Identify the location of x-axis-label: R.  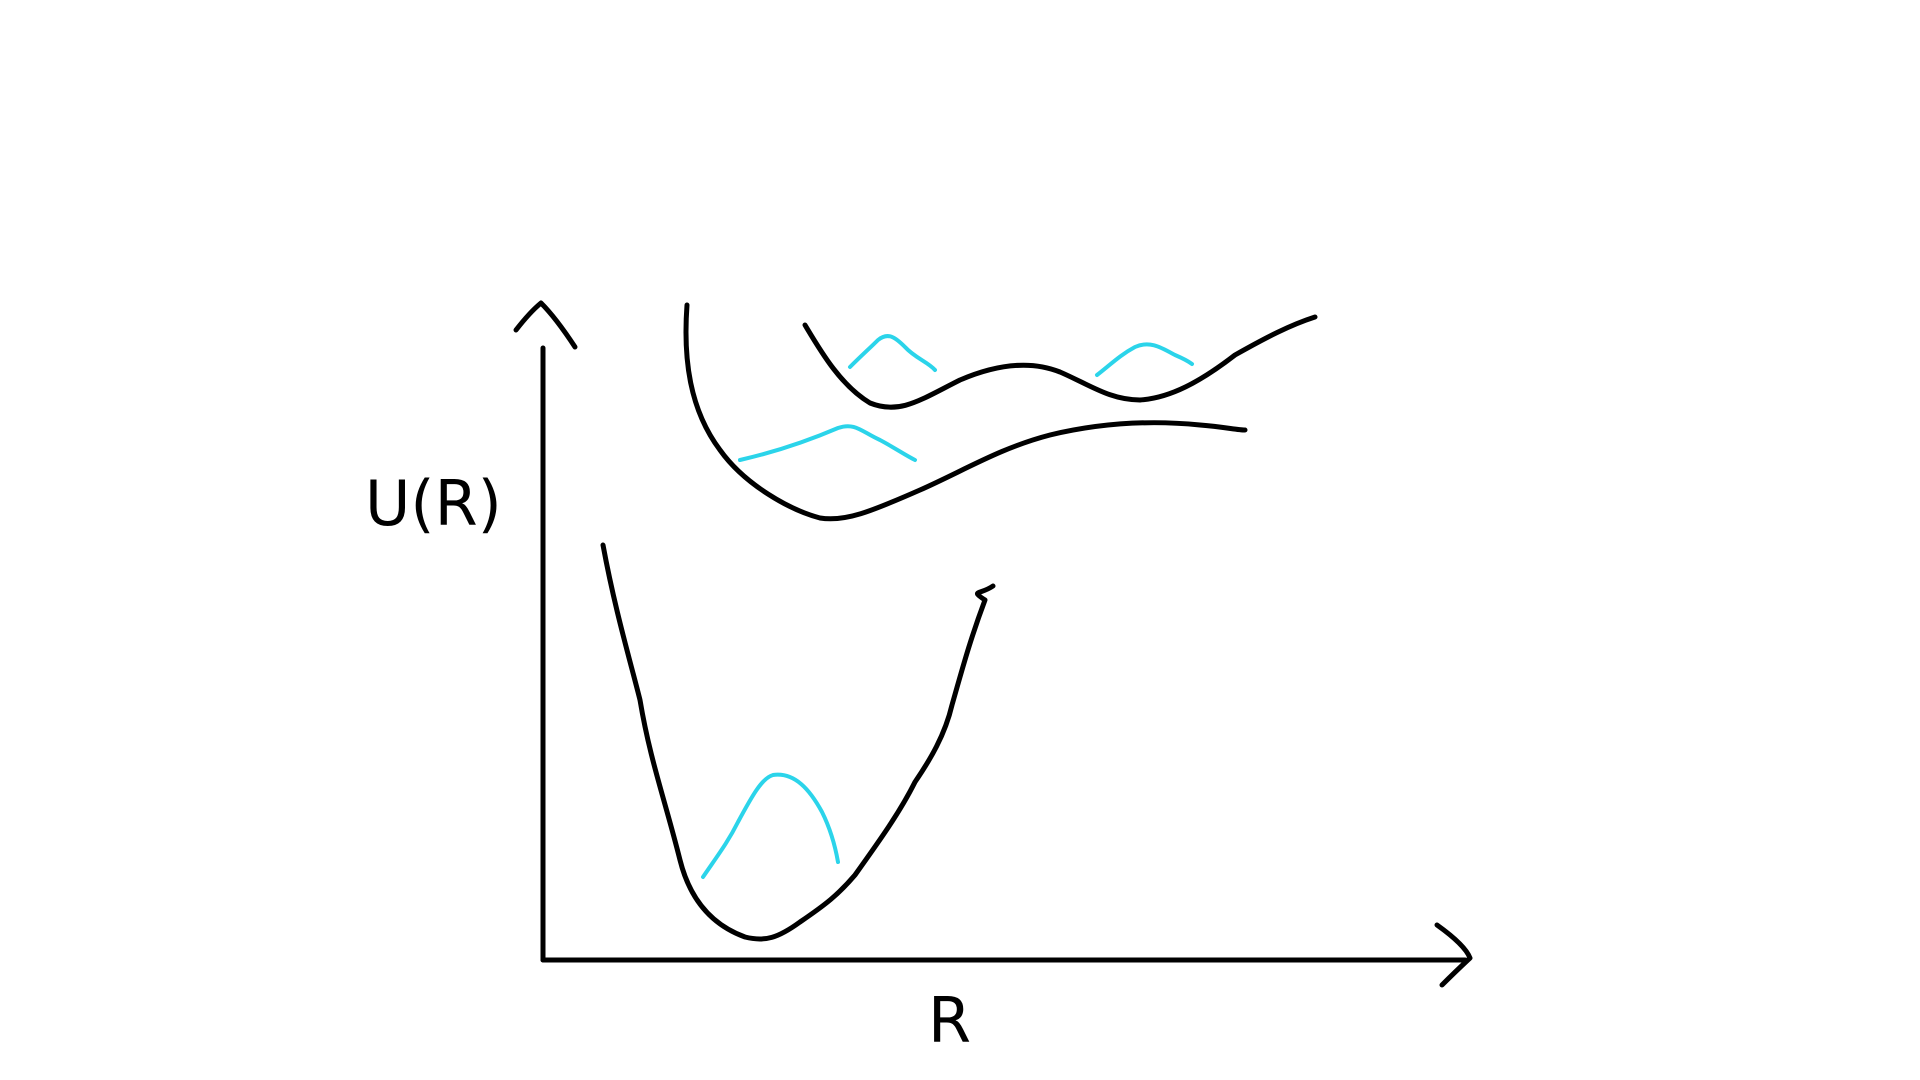
(949, 1020).